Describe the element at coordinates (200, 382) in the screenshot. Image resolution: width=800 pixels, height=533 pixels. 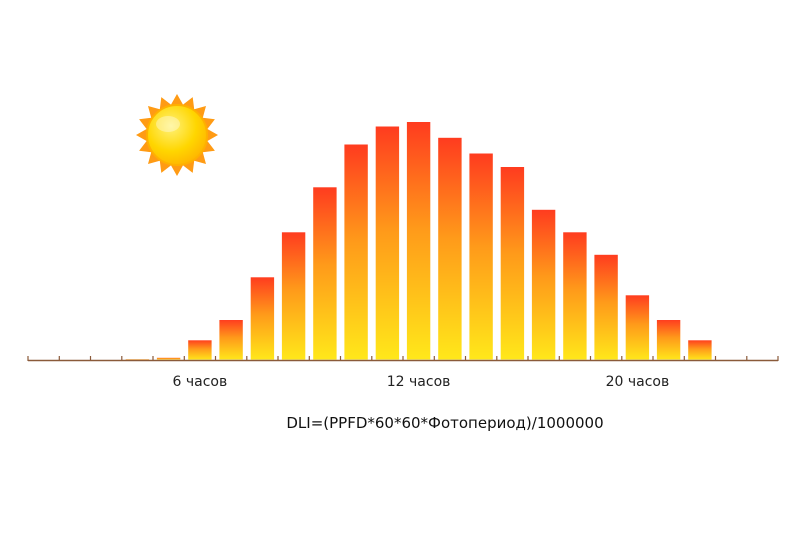
I see `x-tick-label: 6 часов` at that location.